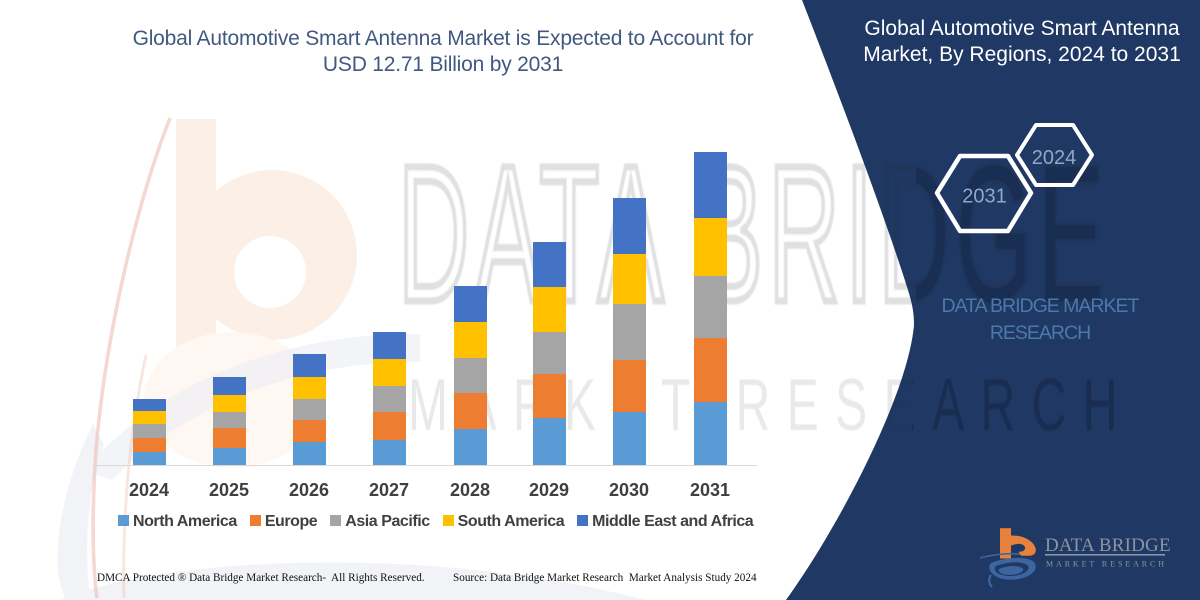  I want to click on svg-text: DATA BRIDGE, so click(1108, 545).